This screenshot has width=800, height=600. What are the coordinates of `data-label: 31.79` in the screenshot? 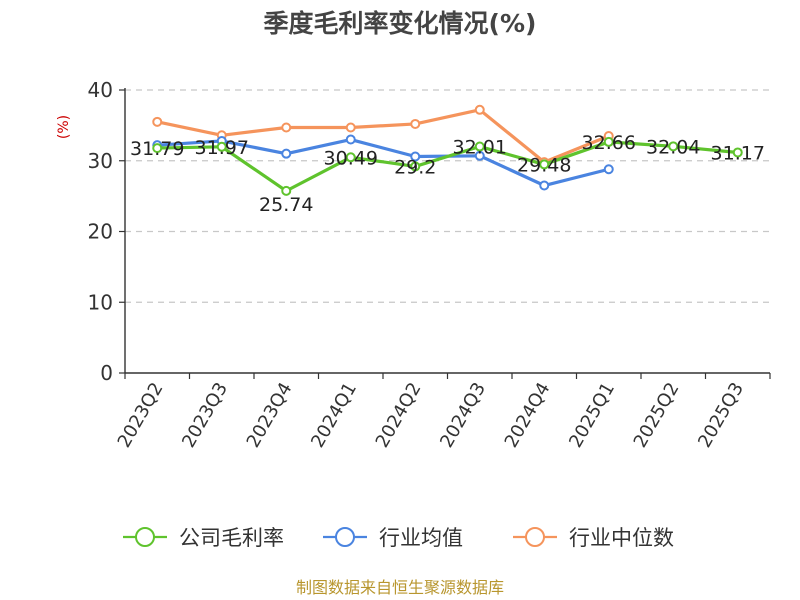 It's located at (157, 149).